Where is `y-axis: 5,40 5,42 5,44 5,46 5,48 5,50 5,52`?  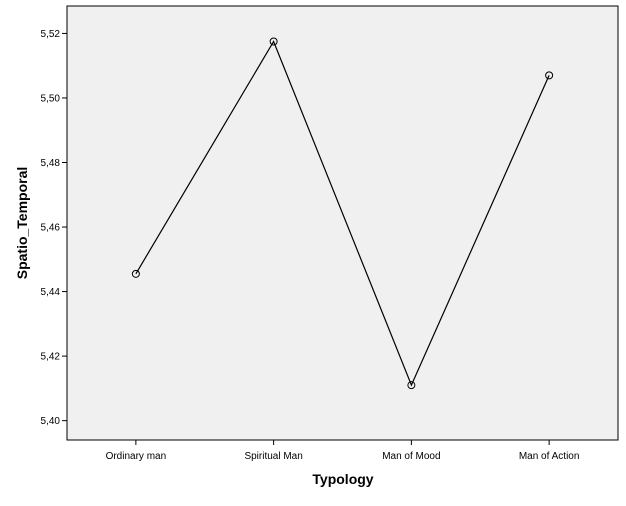
y-axis: 5,40 5,42 5,44 5,46 5,48 5,50 5,52 is located at coordinates (54, 228).